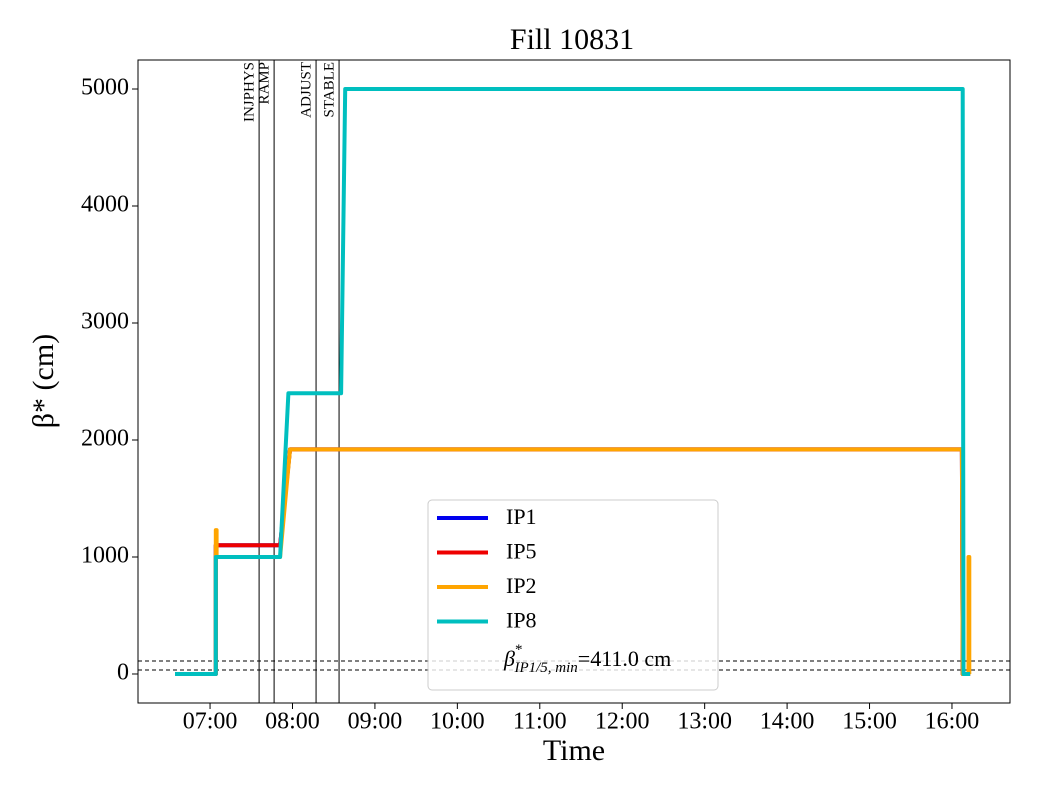 The height and width of the screenshot is (805, 1040). I want to click on y-axis-label: β* (cm), so click(43, 381).